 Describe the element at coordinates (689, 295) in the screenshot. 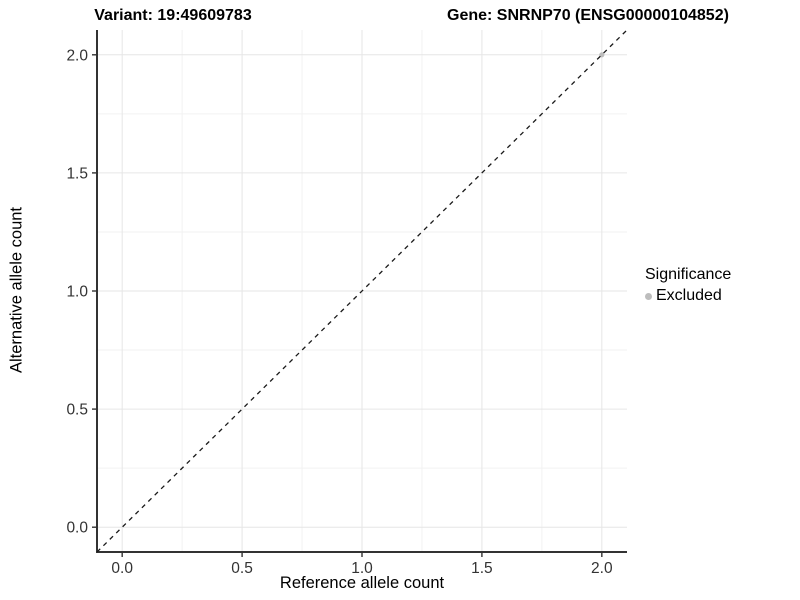

I see `legend-item-label: Excluded` at that location.